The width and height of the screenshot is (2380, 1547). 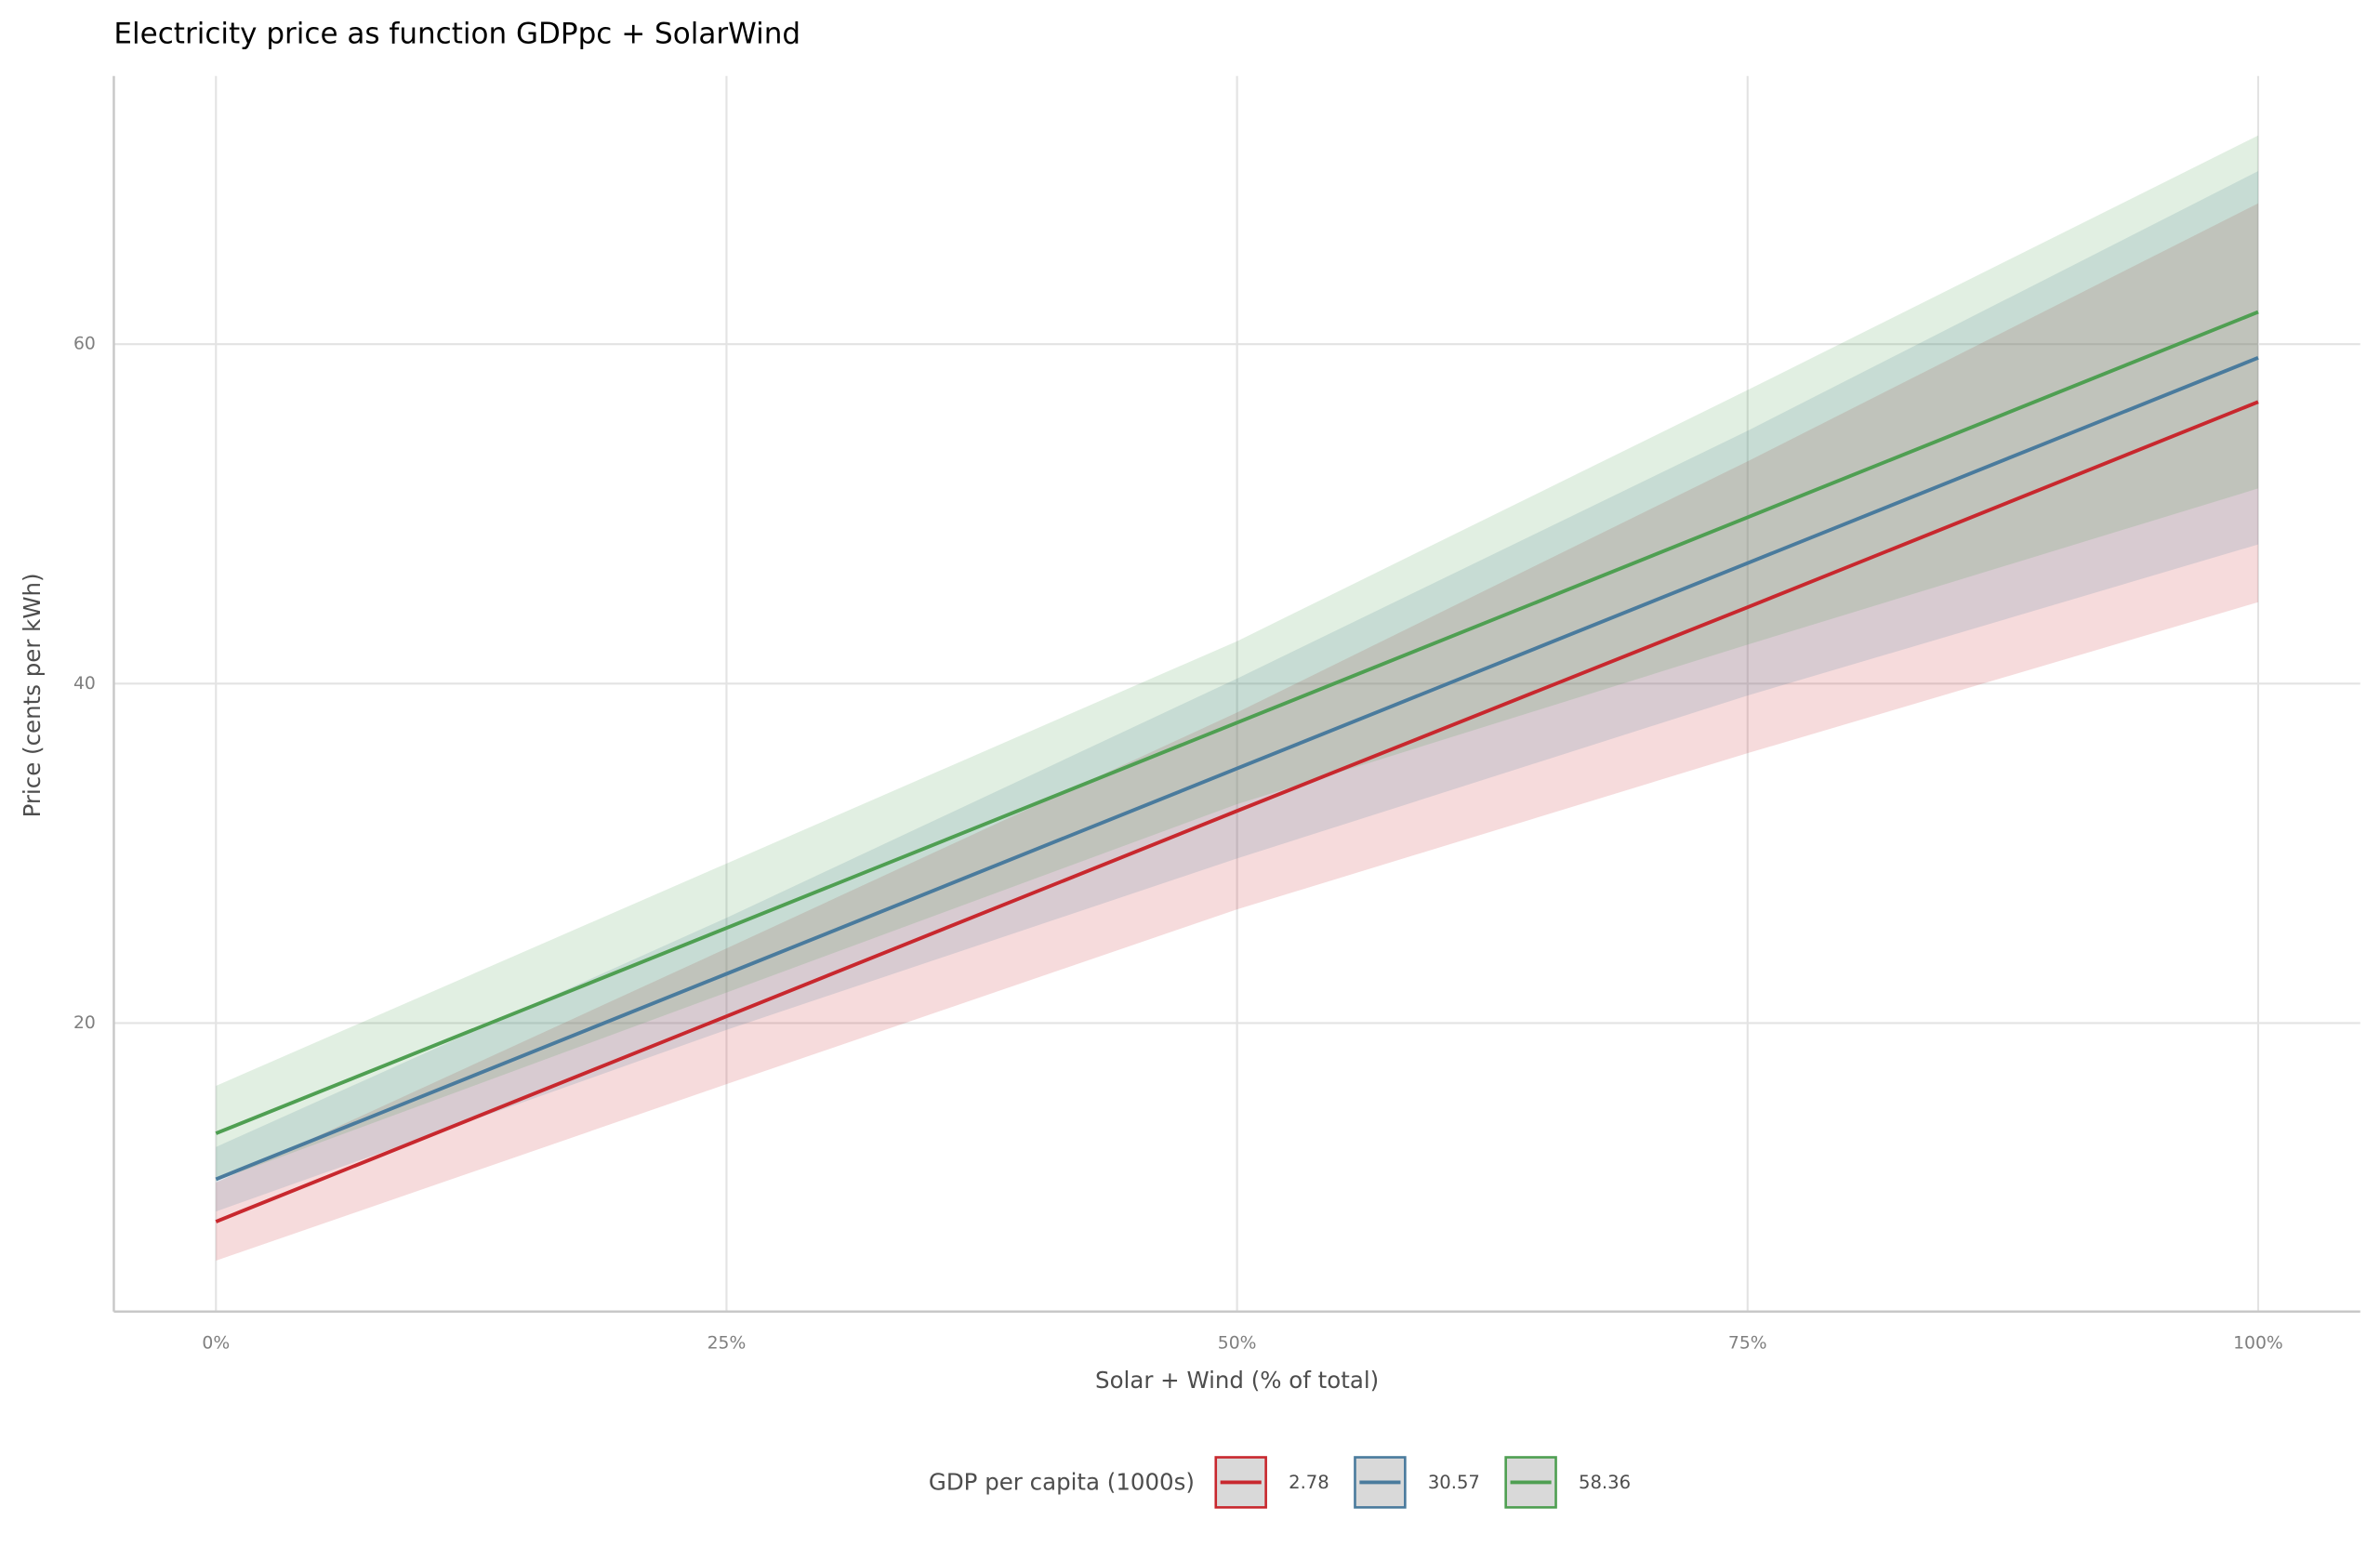 What do you see at coordinates (1605, 1482) in the screenshot?
I see `legend-label: 58.36` at bounding box center [1605, 1482].